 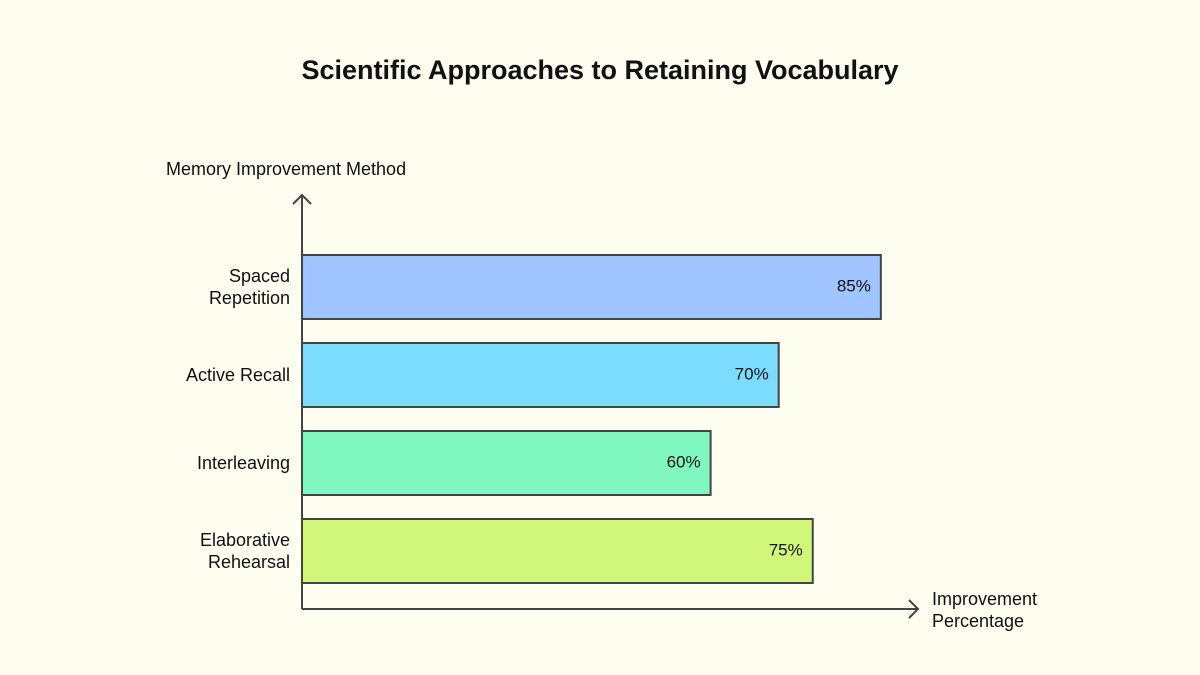 I want to click on category-label: Elaborative Rehearsal, so click(x=244, y=551).